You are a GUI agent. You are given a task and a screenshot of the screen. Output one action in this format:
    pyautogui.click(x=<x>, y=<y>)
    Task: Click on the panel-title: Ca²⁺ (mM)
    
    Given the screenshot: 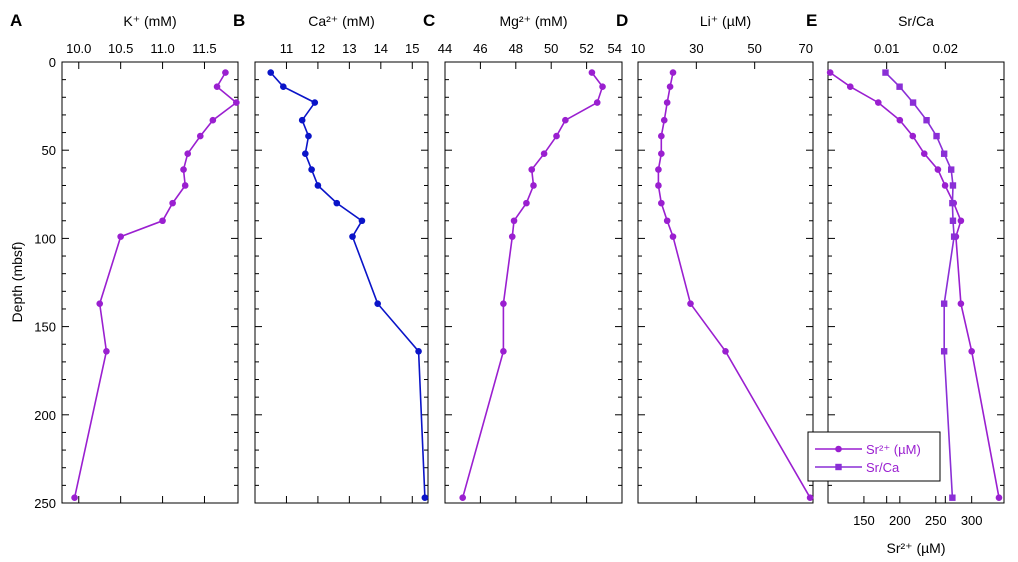 What is the action you would take?
    pyautogui.click(x=341, y=21)
    